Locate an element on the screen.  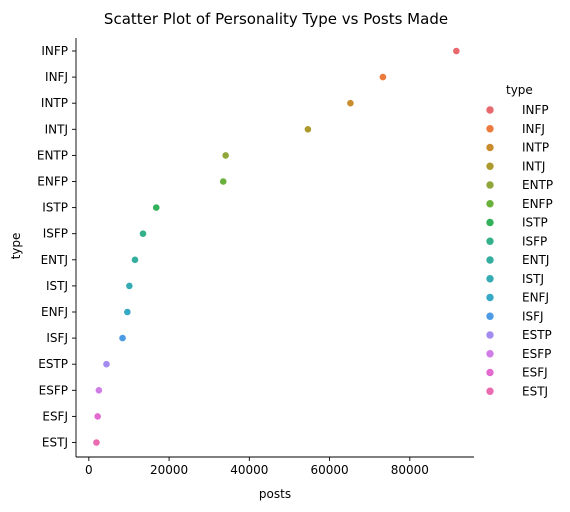
legend-label-esfp: ESFP is located at coordinates (536, 354).